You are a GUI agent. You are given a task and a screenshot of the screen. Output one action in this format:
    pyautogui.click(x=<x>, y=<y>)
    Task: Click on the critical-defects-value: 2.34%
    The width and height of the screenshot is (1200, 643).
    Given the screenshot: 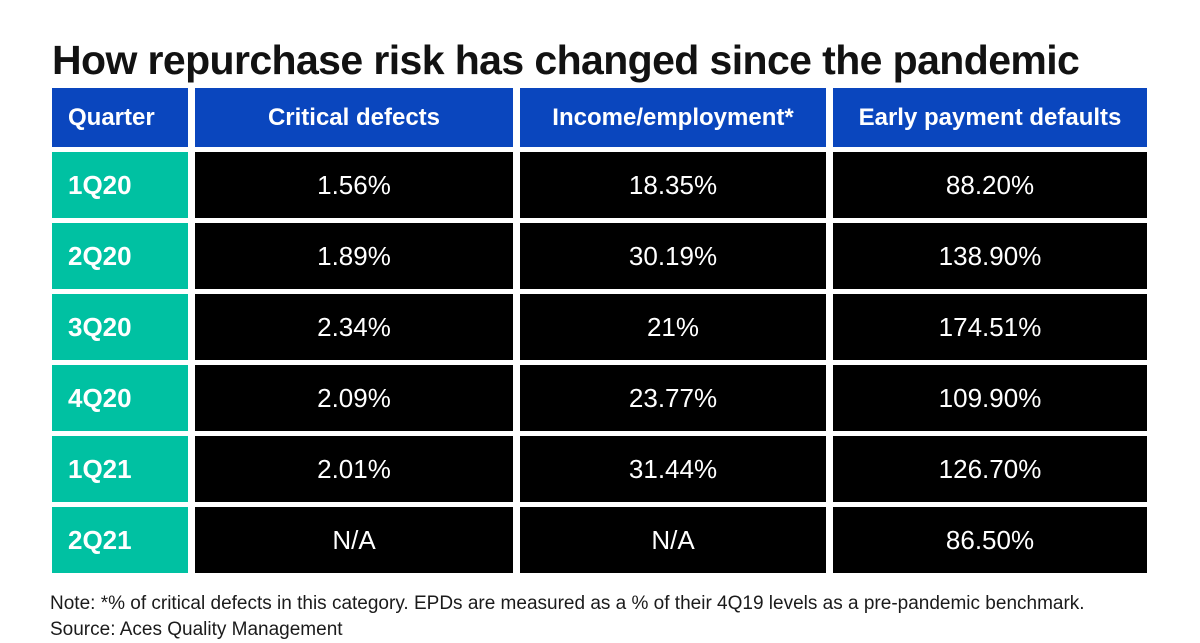 What is the action you would take?
    pyautogui.click(x=354, y=327)
    